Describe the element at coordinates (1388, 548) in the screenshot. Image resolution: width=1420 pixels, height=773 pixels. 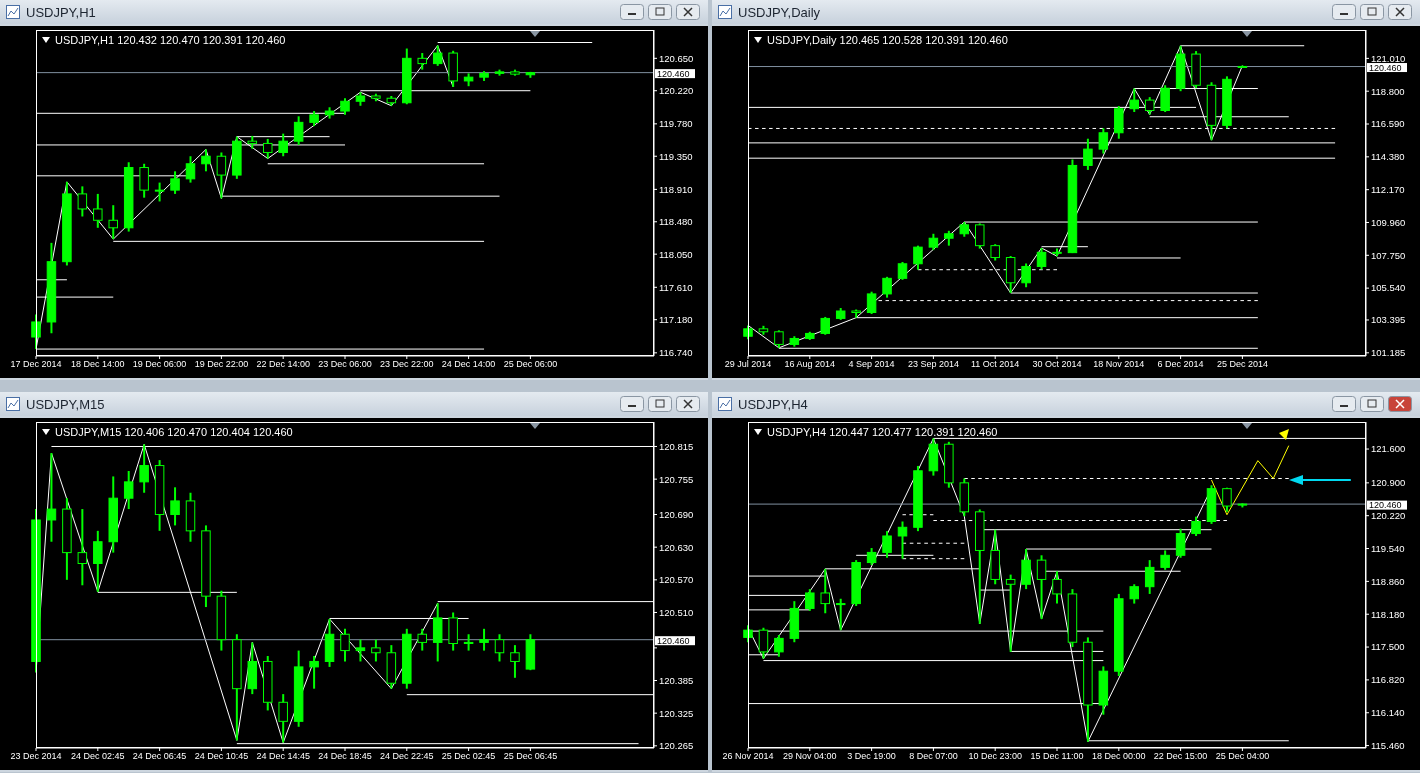
I see `y-tick-label: 119.540` at that location.